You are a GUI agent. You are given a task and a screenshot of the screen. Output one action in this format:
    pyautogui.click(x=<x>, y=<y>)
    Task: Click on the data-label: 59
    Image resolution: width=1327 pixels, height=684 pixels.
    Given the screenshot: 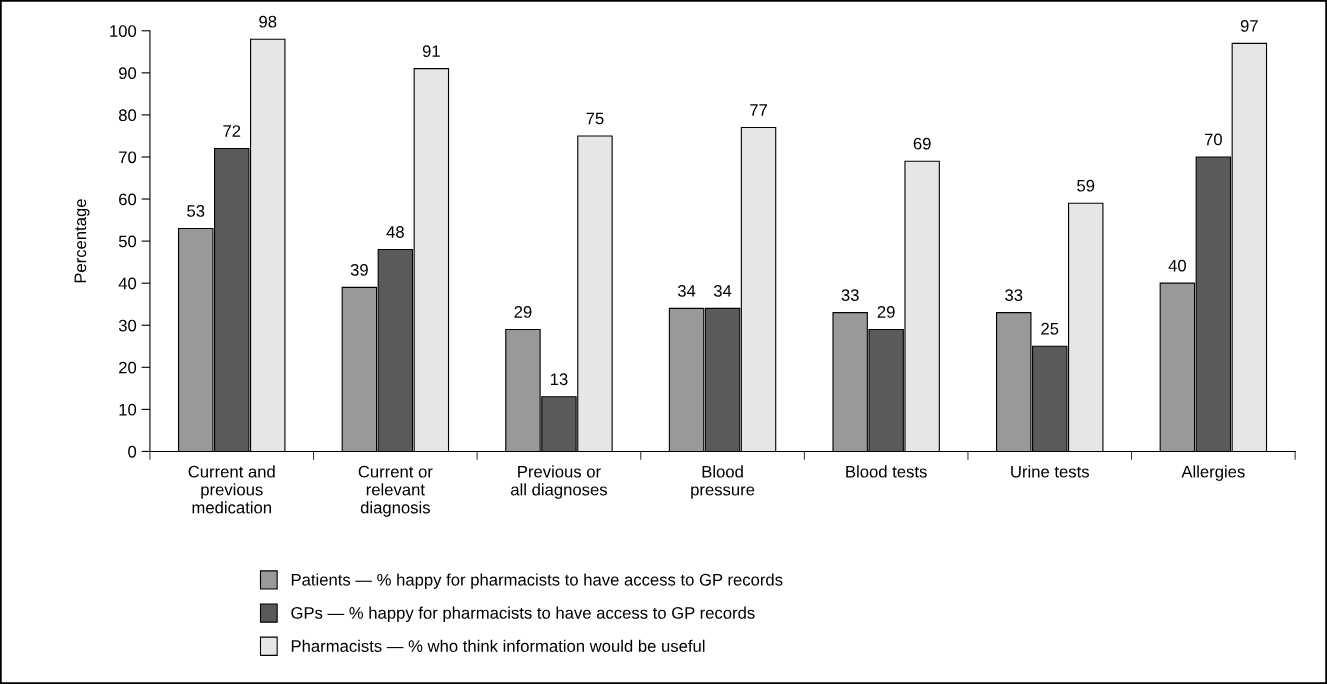 What is the action you would take?
    pyautogui.click(x=1086, y=185)
    